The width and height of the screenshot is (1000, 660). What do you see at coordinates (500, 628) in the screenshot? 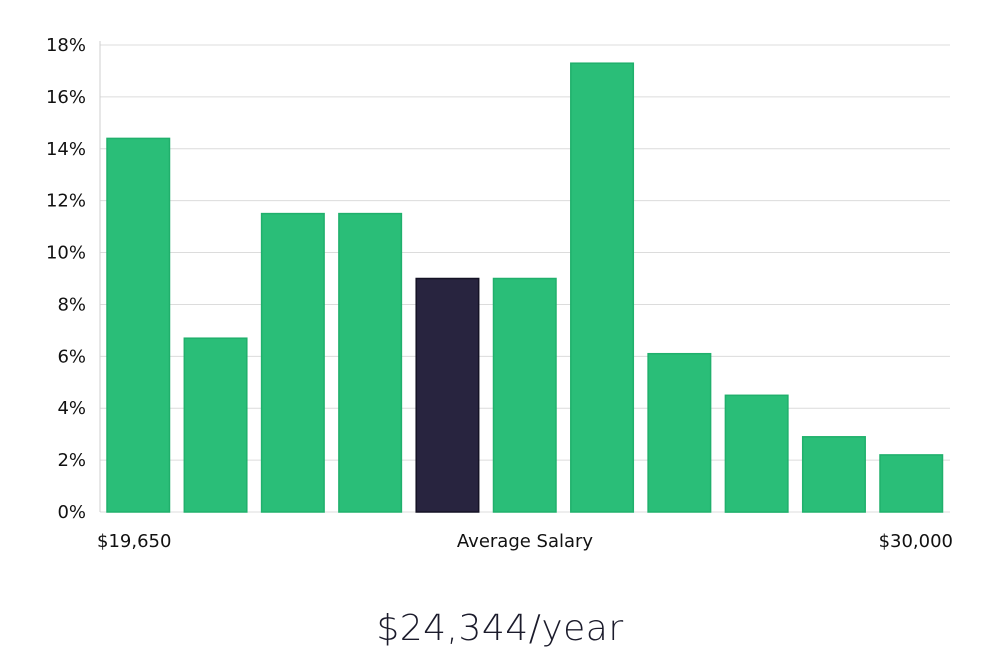
I see `average-salary-value: $24,344/year` at bounding box center [500, 628].